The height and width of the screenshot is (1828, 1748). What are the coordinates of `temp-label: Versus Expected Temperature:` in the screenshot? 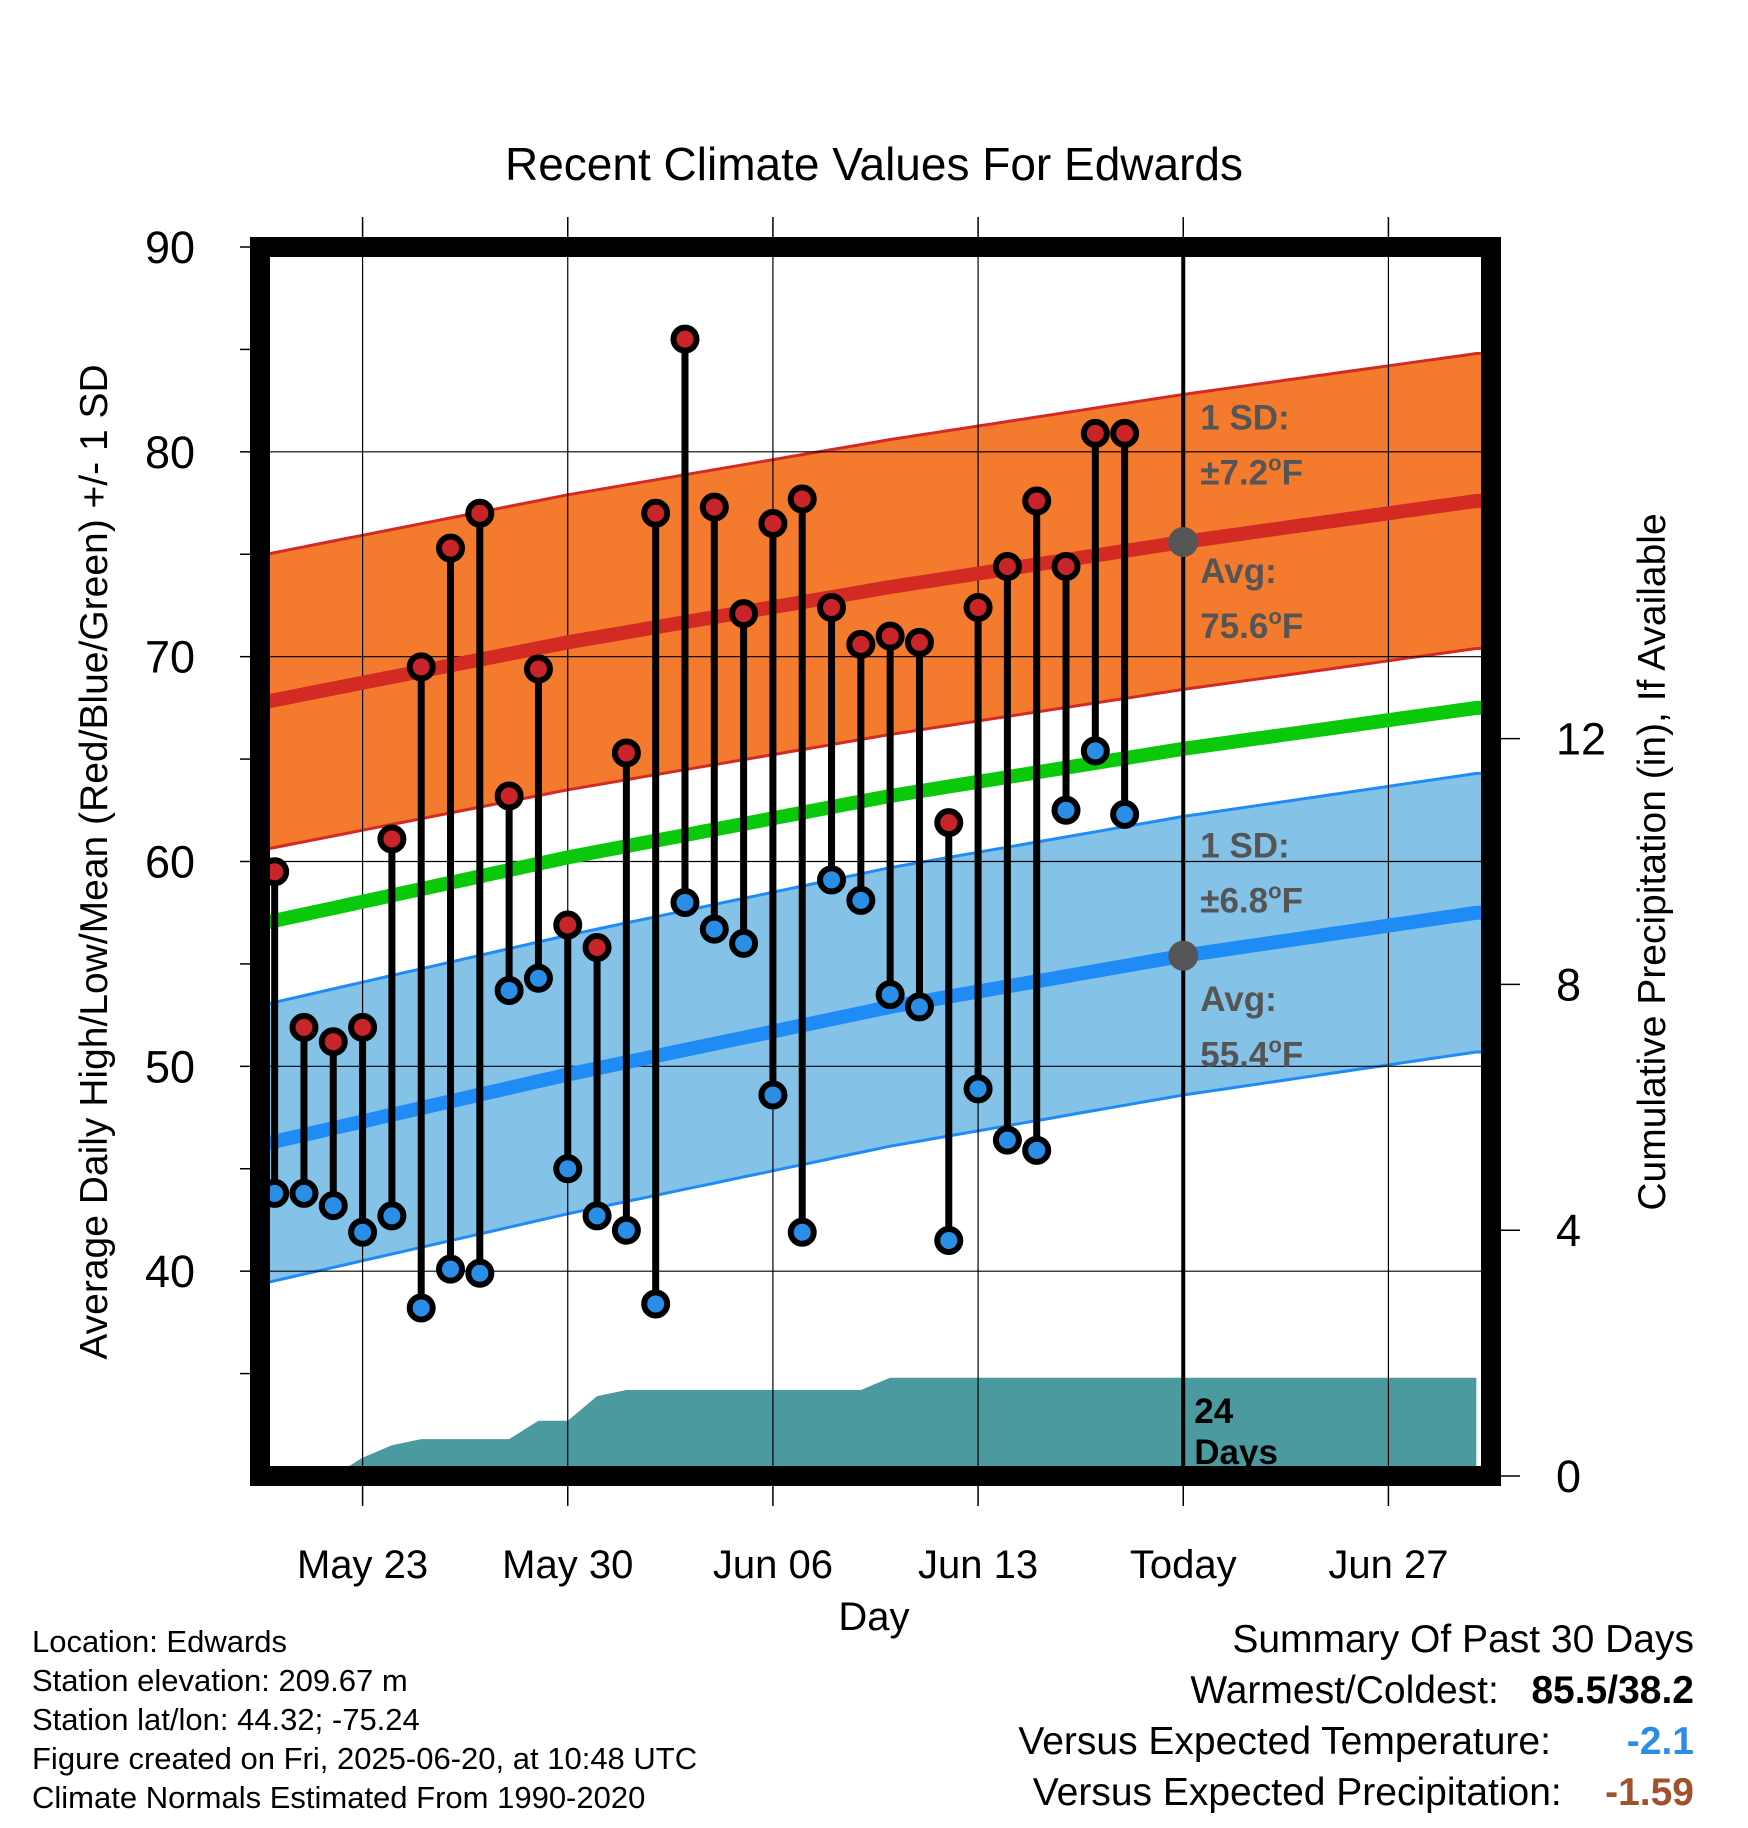 It's located at (1284, 1741).